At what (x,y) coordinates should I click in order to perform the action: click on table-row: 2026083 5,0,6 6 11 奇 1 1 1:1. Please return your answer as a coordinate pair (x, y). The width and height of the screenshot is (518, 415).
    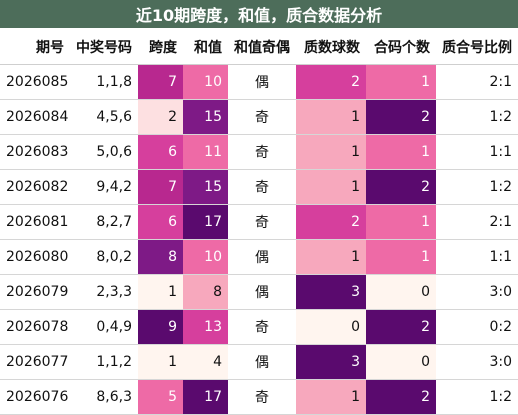
    Looking at the image, I should click on (259, 152).